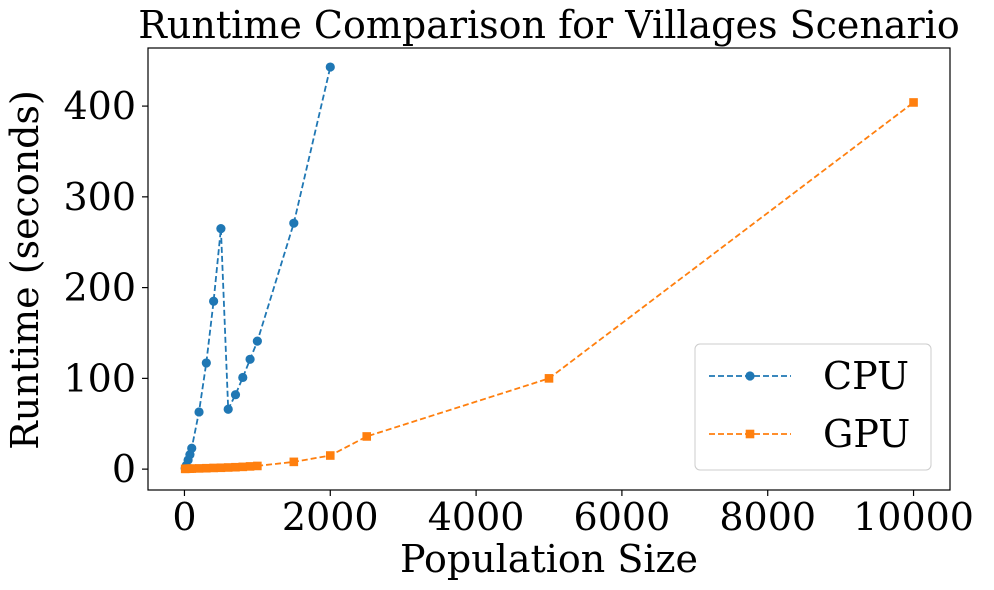  What do you see at coordinates (548, 25) in the screenshot?
I see `chart-title: Runtime Comparison for Villages Scenario` at bounding box center [548, 25].